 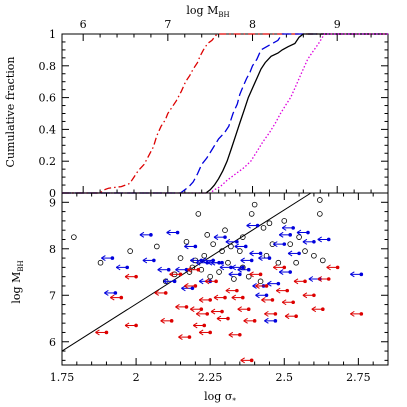 What do you see at coordinates (358, 377) in the screenshot?
I see `bottom-x-tick-label: 2.75` at bounding box center [358, 377].